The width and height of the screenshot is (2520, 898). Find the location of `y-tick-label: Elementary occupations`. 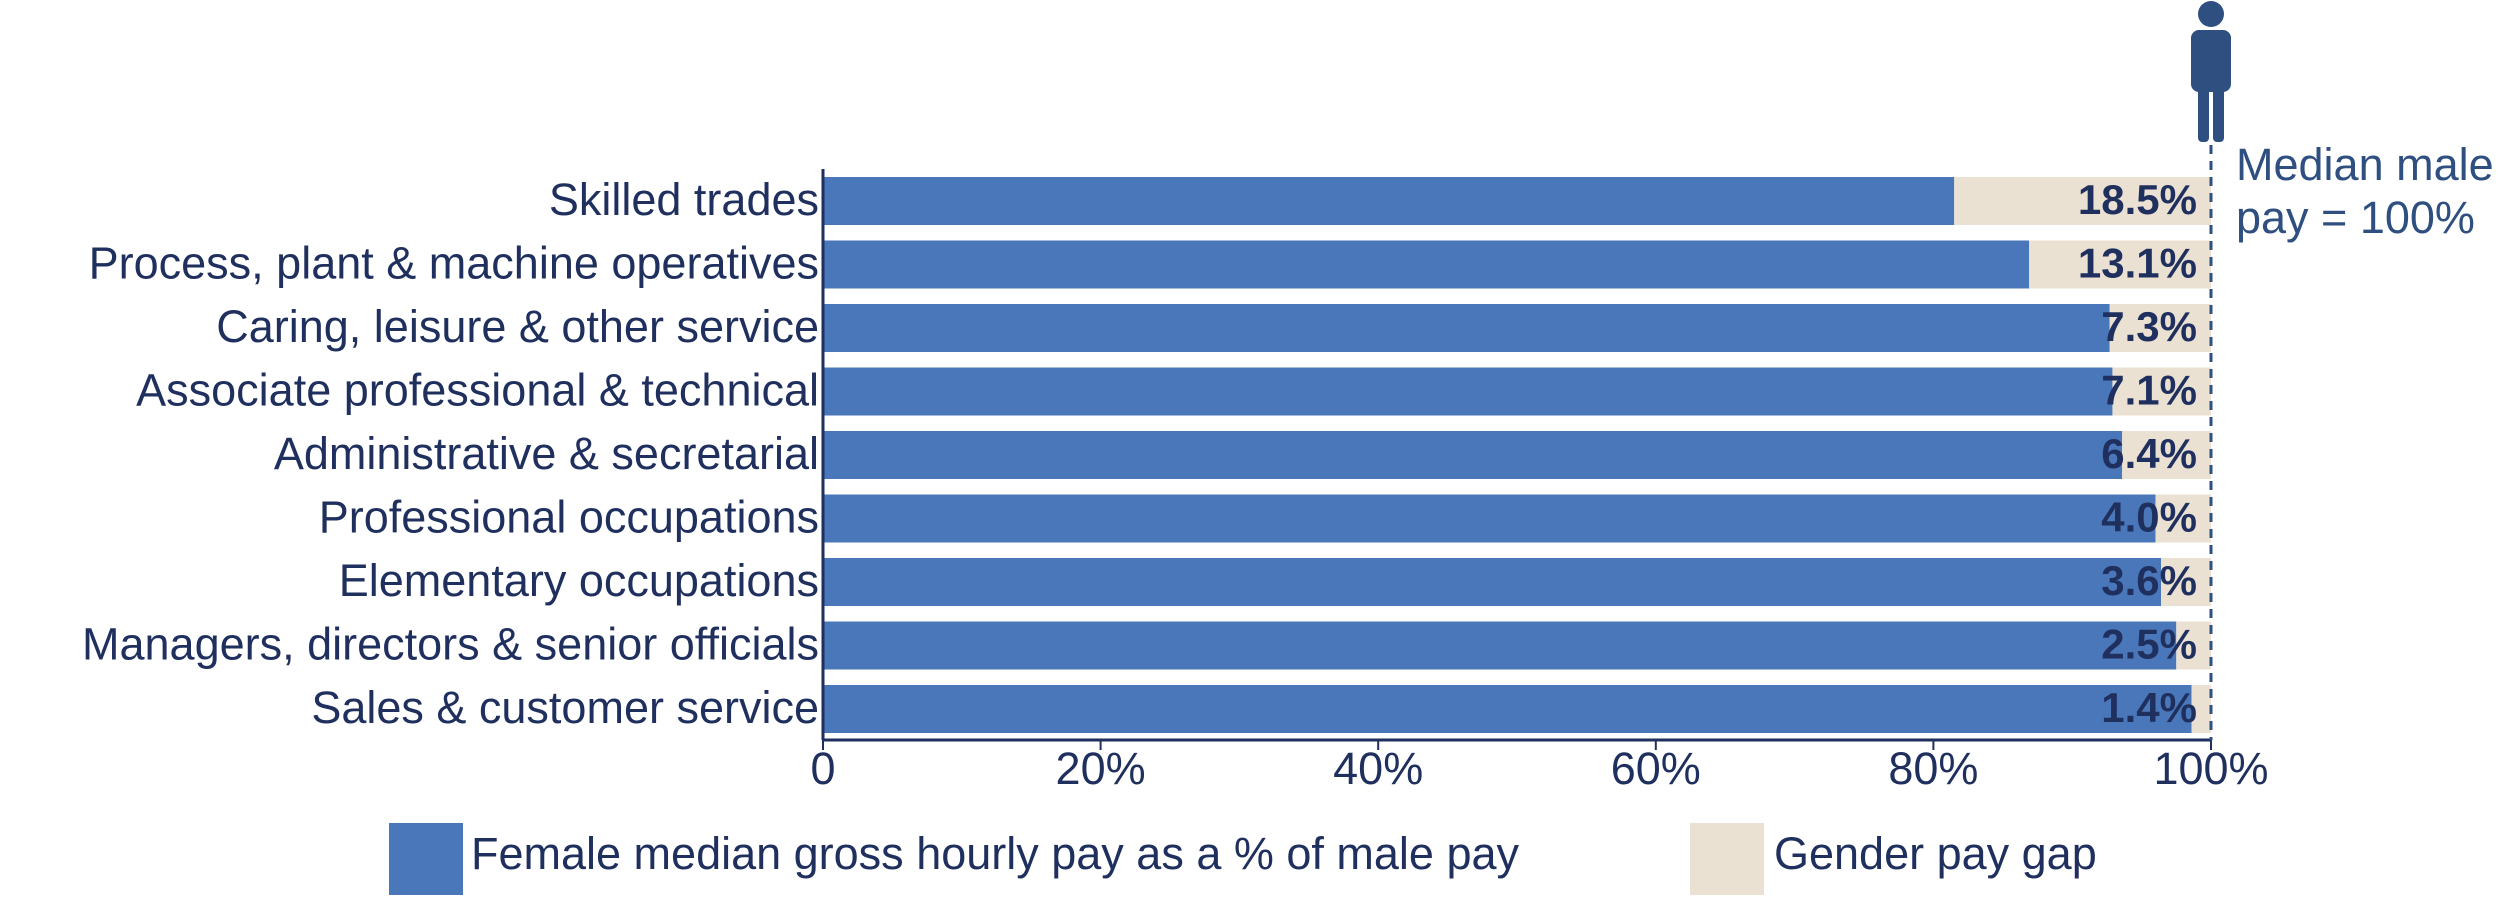

y-tick-label: Elementary occupations is located at coordinates (579, 580).